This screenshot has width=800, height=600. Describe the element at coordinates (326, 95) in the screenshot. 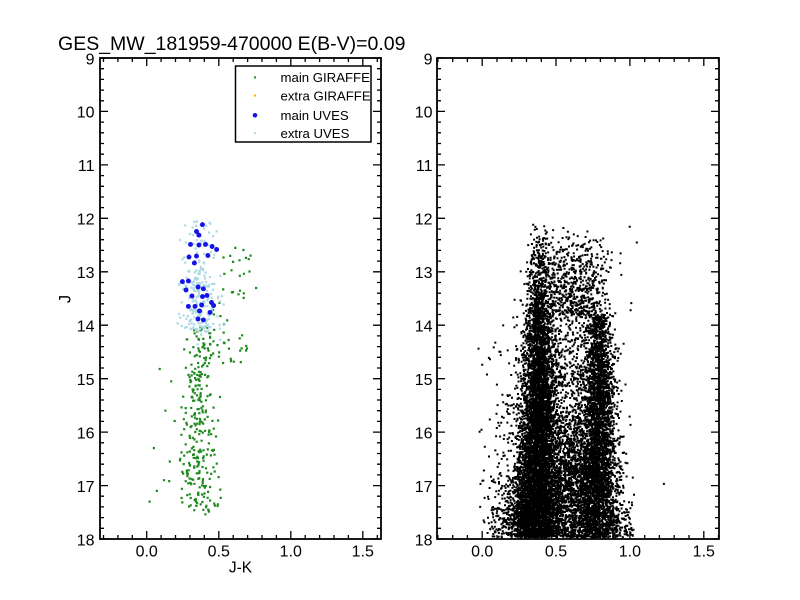

I see `svg-text: extra GIRAFFE` at that location.